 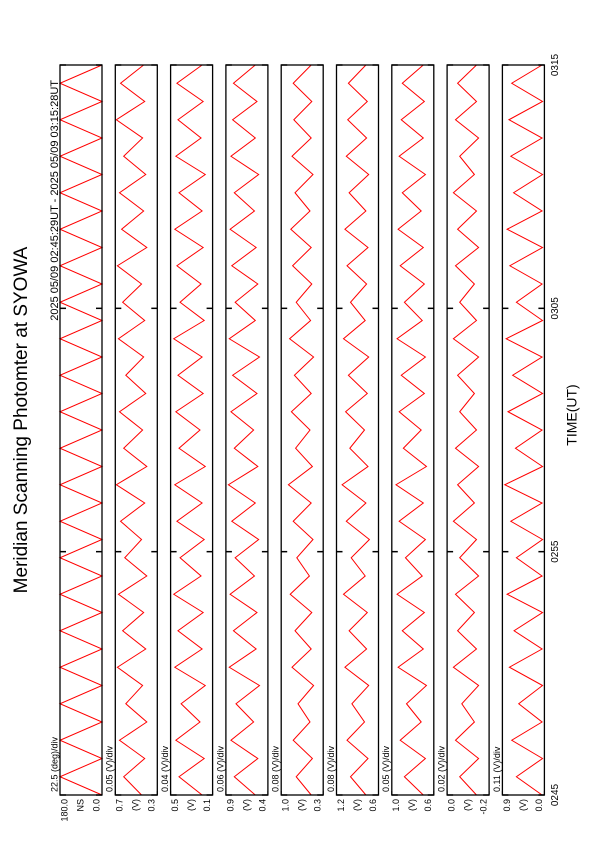 I want to click on y-tick-label: 0.4, so click(x=262, y=805).